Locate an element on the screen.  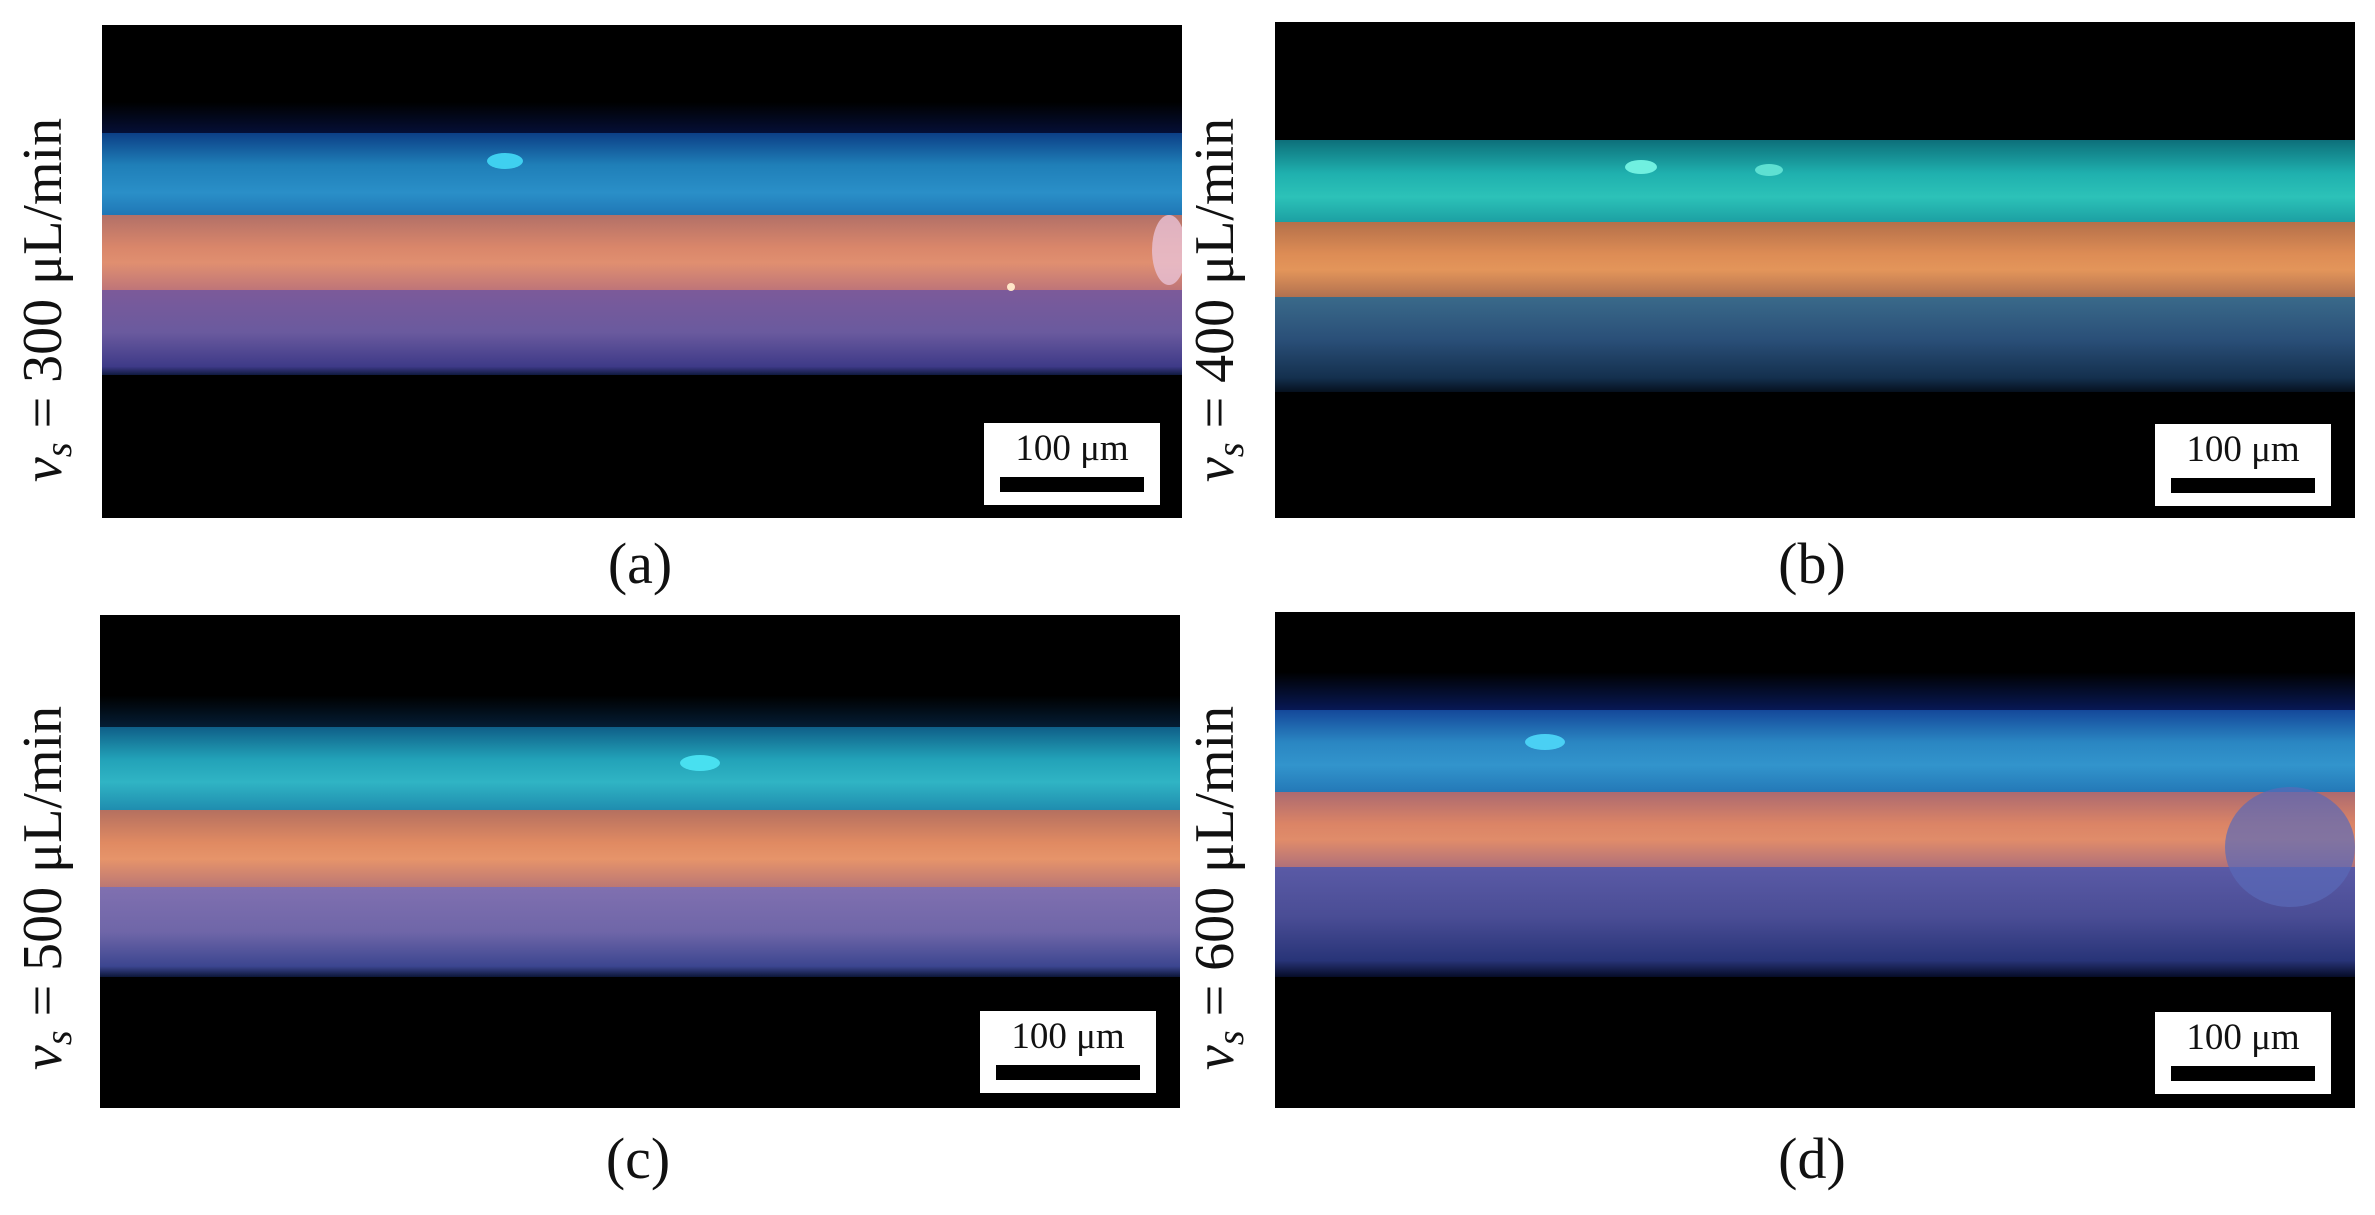
panel-letter-a: (a) is located at coordinates (640, 563).